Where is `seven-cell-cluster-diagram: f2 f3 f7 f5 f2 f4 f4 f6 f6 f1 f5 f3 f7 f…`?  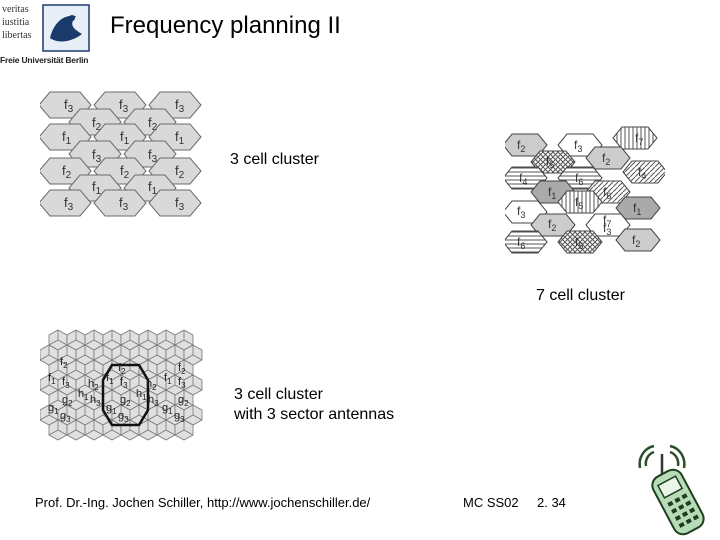
seven-cell-cluster-diagram: f2 f3 f7 f5 f2 f4 f4 f6 f6 f1 f5 f3 f7 f… is located at coordinates (585, 190).